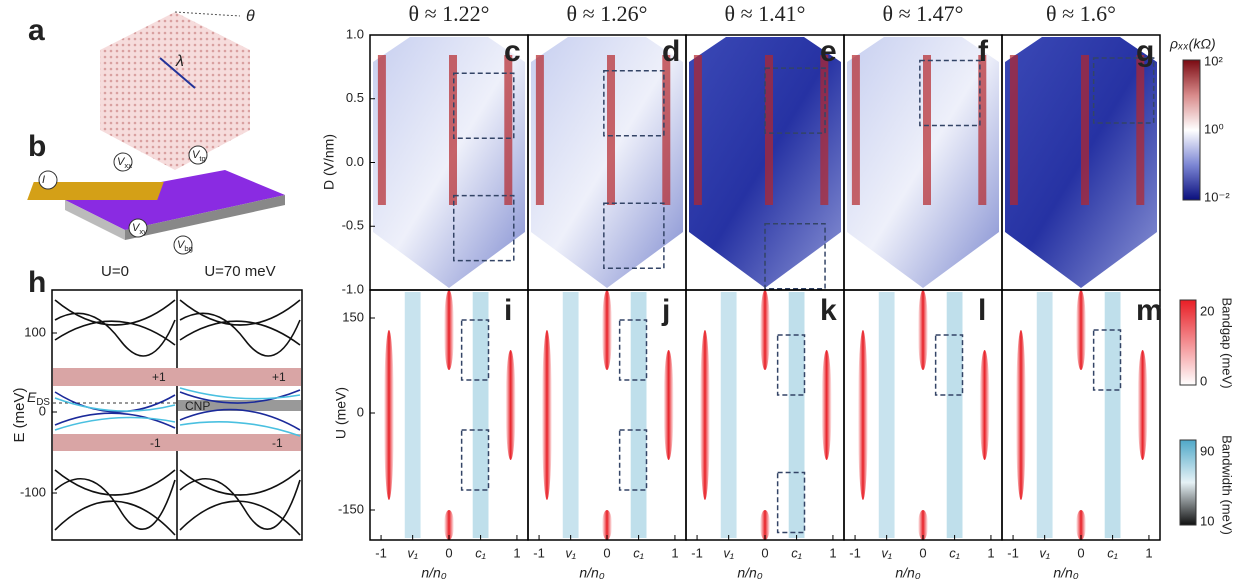 The height and width of the screenshot is (586, 1236). I want to click on y-axis-label: D (V/nm), so click(329, 162).